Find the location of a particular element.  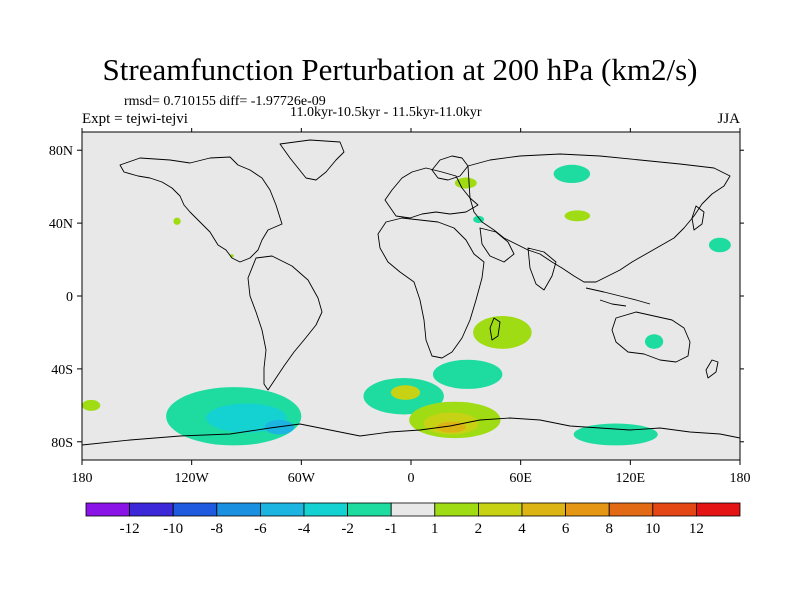

y-tick-label: 0 is located at coordinates (69, 297).